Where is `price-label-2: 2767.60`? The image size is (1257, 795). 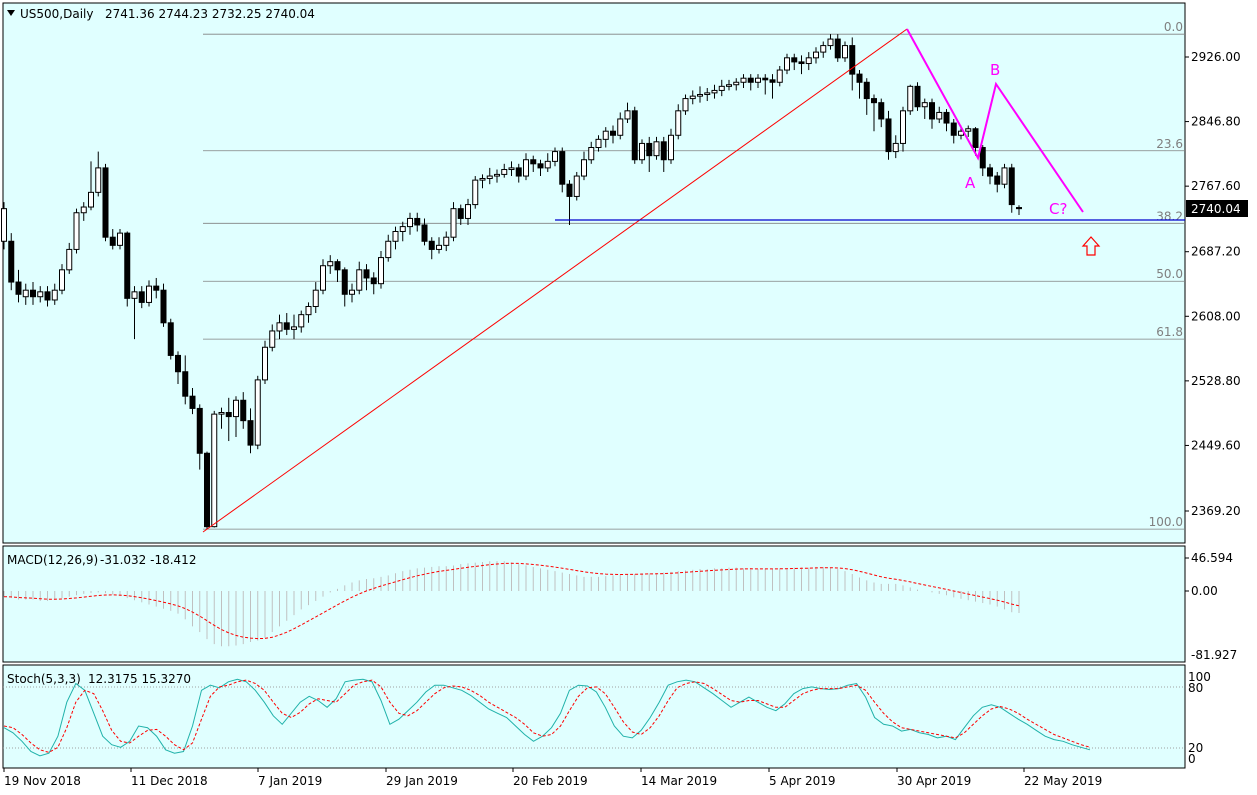
price-label-2: 2767.60 is located at coordinates (1216, 186).